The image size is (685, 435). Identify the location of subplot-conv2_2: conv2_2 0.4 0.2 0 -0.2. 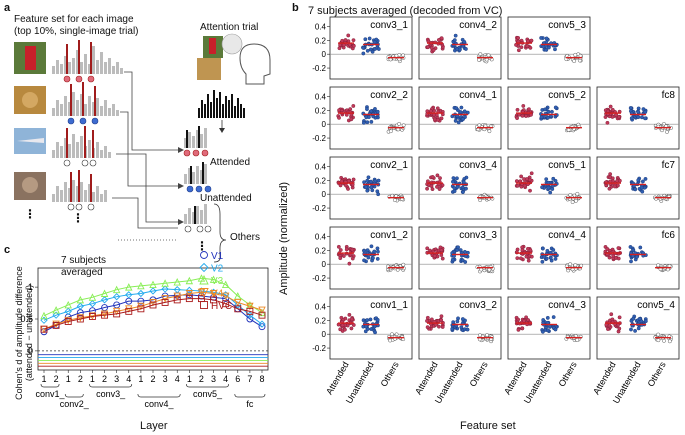
(362, 118).